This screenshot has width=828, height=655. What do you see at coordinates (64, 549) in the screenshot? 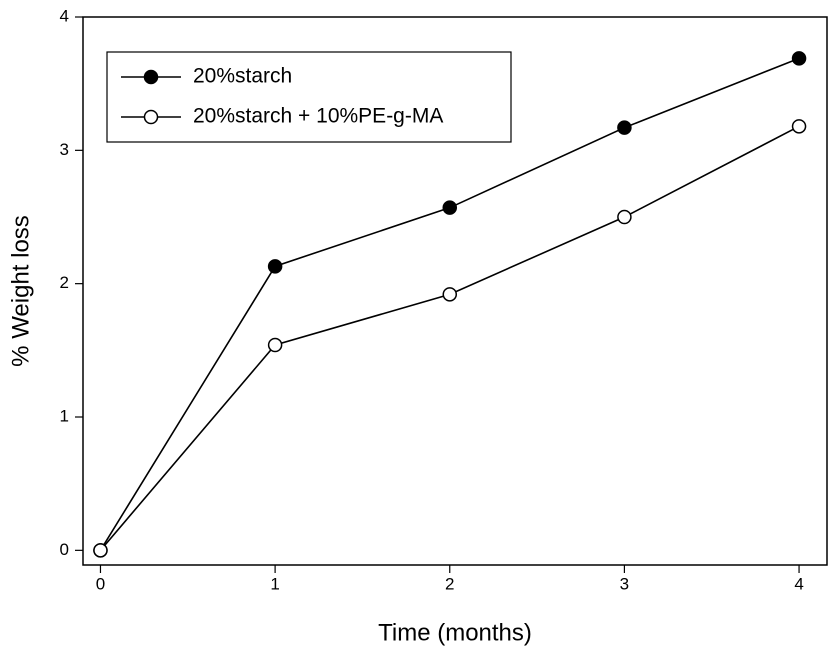
I see `y-tick-label: 0` at bounding box center [64, 549].